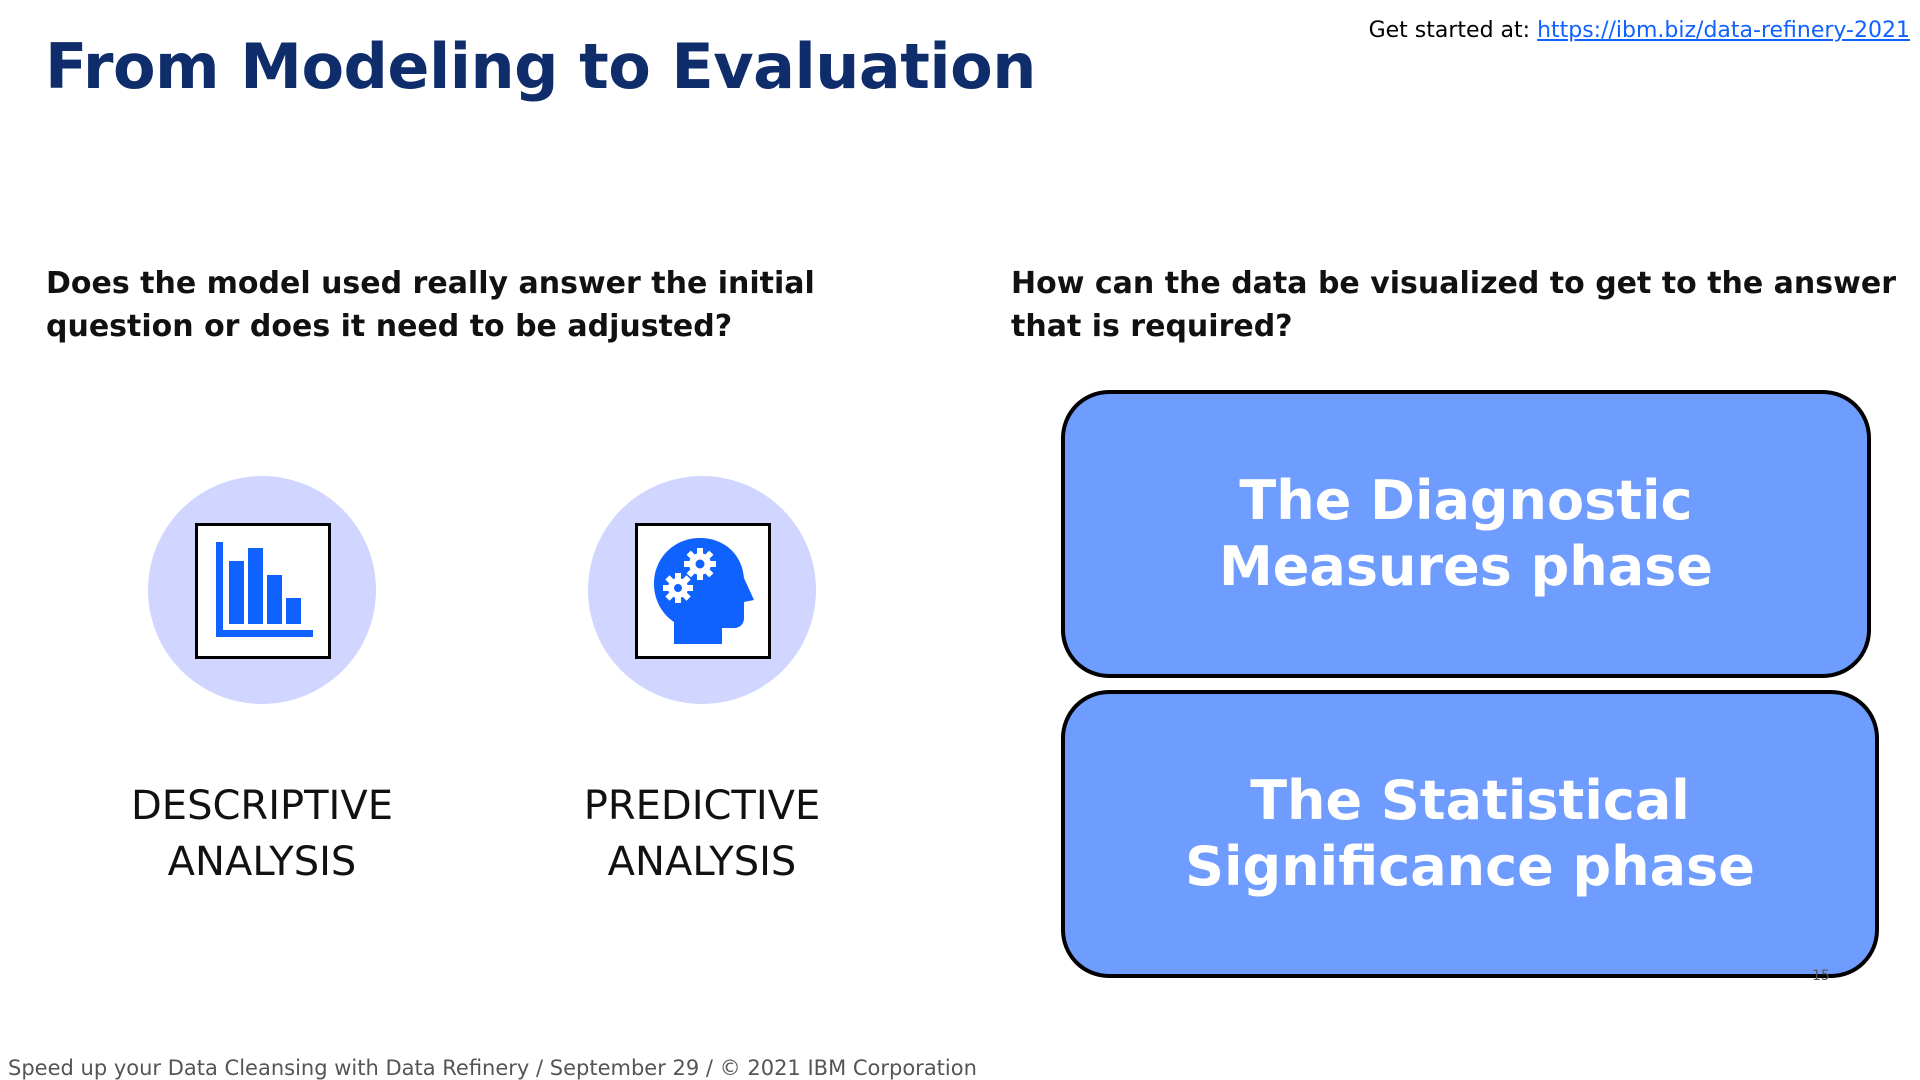  I want to click on predictive-analysis-label: PREDICTIVE ANALYSIS, so click(702, 834).